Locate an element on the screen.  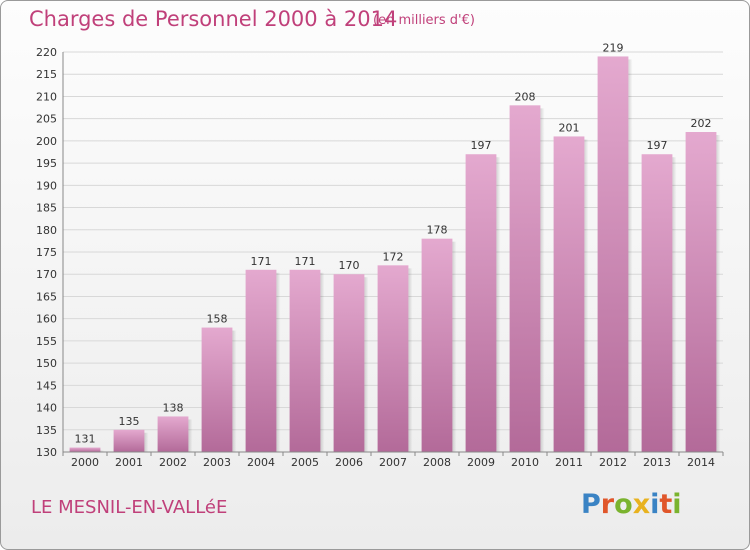
data-label: 170 is located at coordinates (349, 265).